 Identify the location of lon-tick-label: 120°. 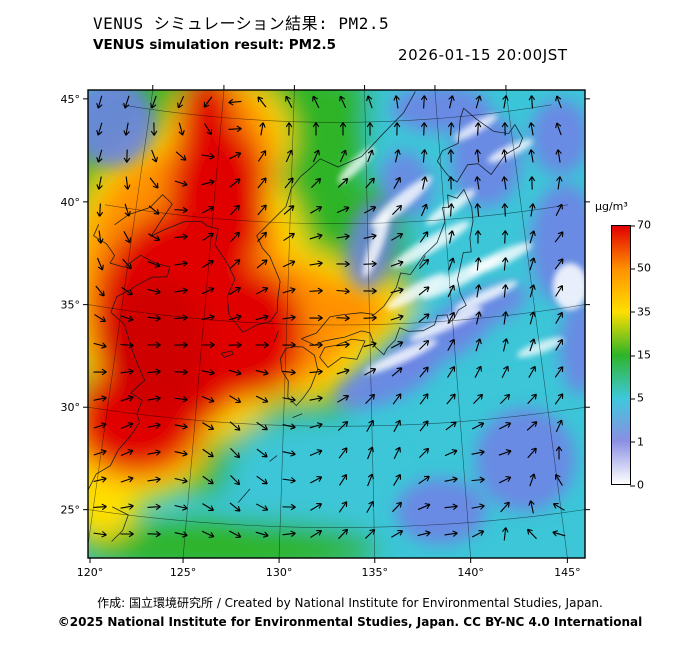
(90, 572).